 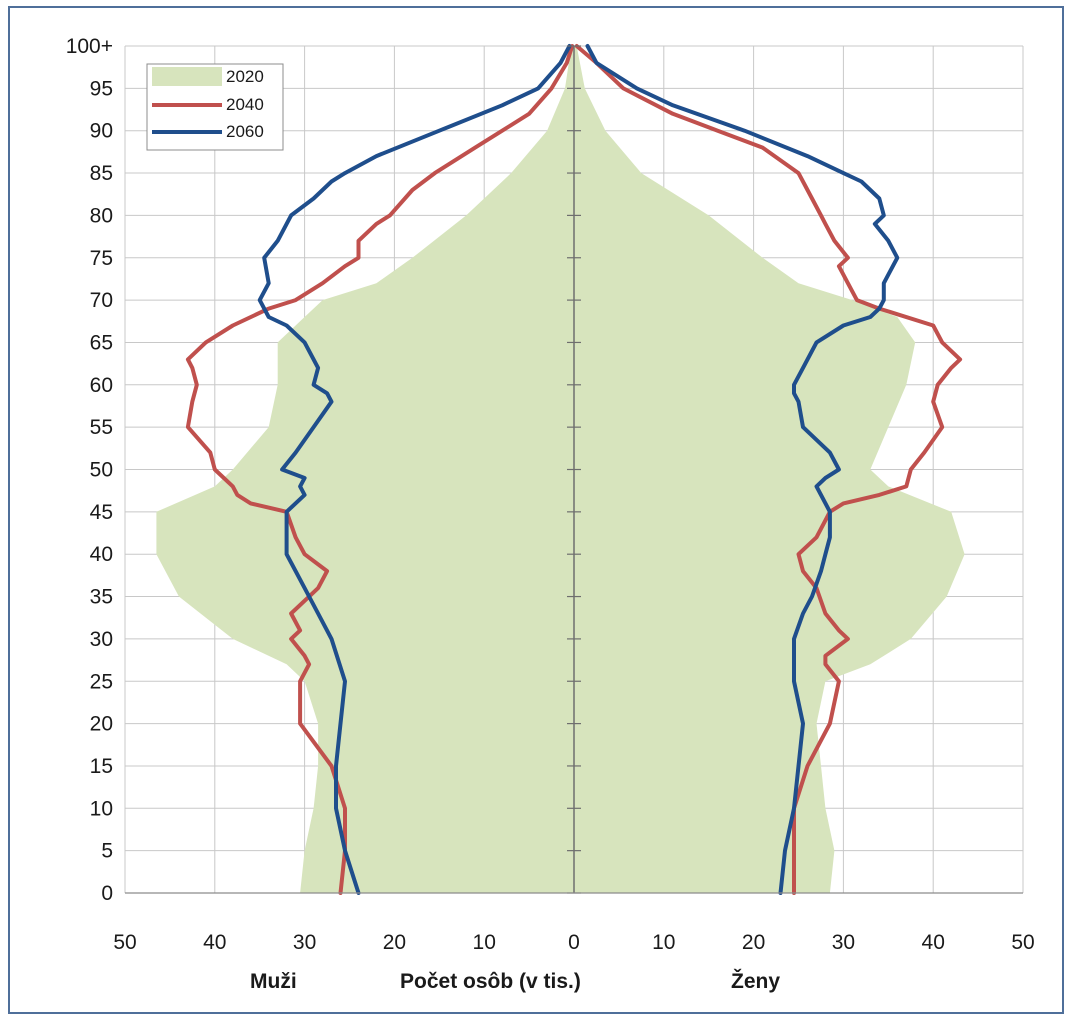 I want to click on x-tick-label-8: 30, so click(x=843, y=942).